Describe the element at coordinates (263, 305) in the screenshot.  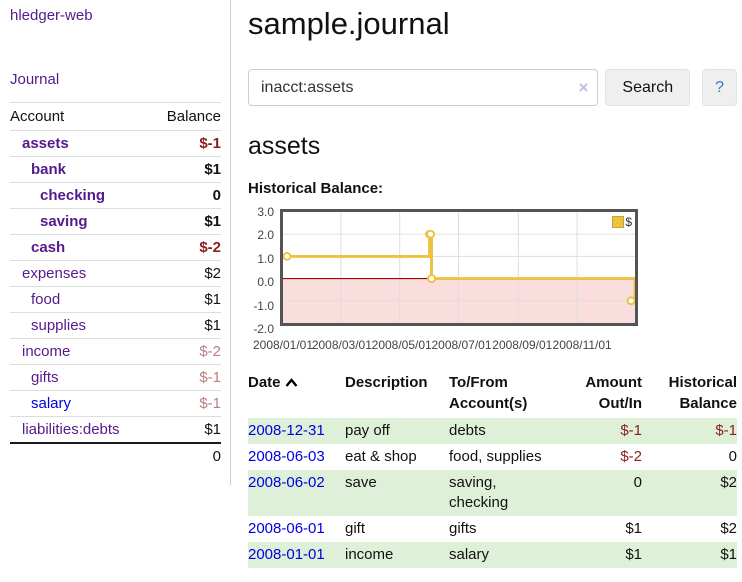
I see `y-tick-label: -1.0` at that location.